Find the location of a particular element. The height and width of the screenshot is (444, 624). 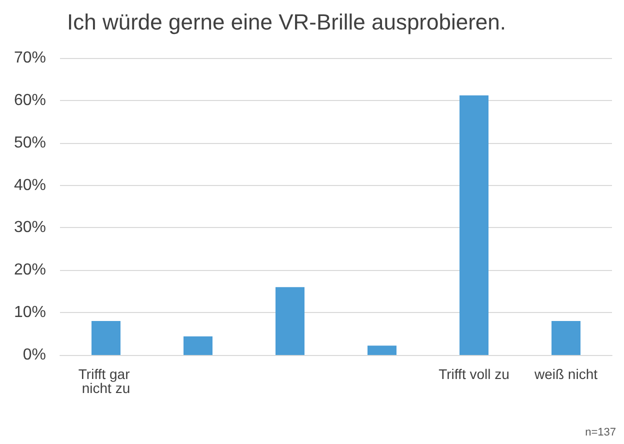

chart-title: Ich würde gerne eine VR-Brille ausprobieren. is located at coordinates (286, 22).